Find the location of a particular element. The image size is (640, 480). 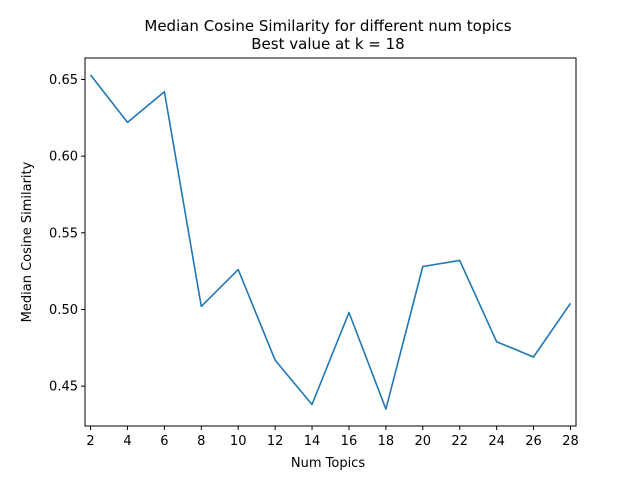

x-tick-label: 18 is located at coordinates (386, 441).